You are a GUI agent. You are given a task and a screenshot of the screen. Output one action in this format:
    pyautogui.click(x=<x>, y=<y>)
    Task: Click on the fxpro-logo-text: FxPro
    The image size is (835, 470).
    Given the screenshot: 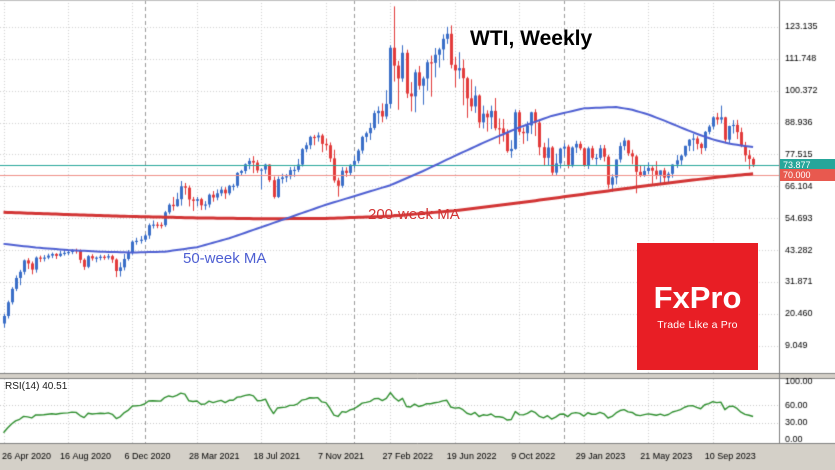 What is the action you would take?
    pyautogui.click(x=697, y=297)
    